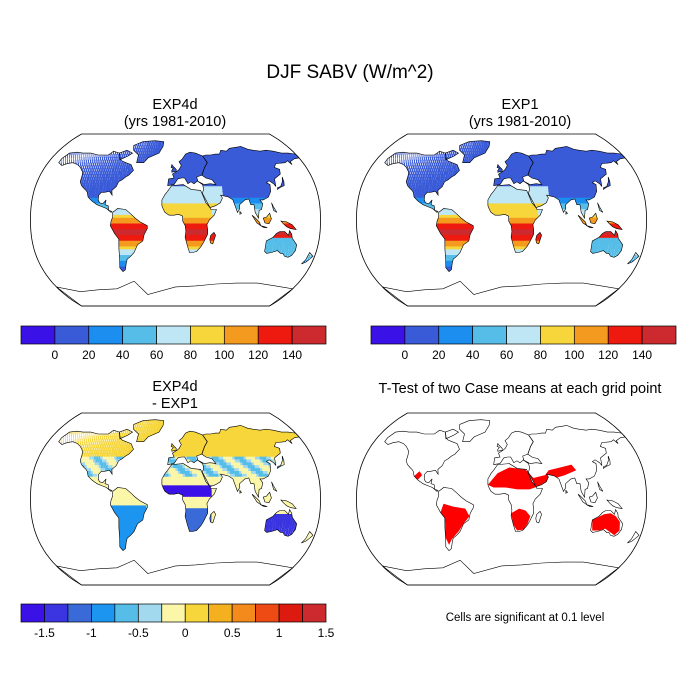 Image resolution: width=700 pixels, height=700 pixels. Describe the element at coordinates (175, 114) in the screenshot. I see `panel-title-exp4d: EXP4d (yrs 1981-2010)` at that location.